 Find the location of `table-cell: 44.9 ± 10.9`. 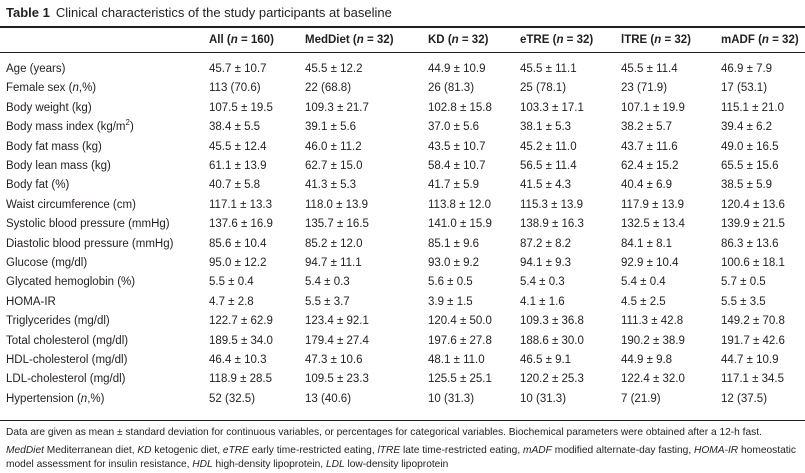

table-cell: 44.9 ± 10.9 is located at coordinates (457, 69).